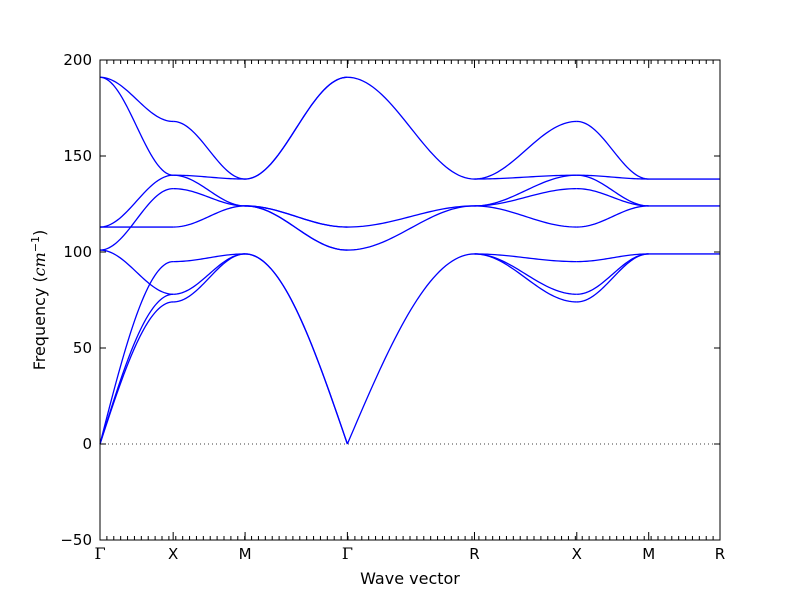 This screenshot has width=800, height=600. I want to click on y-tick-label: 0, so click(87, 444).